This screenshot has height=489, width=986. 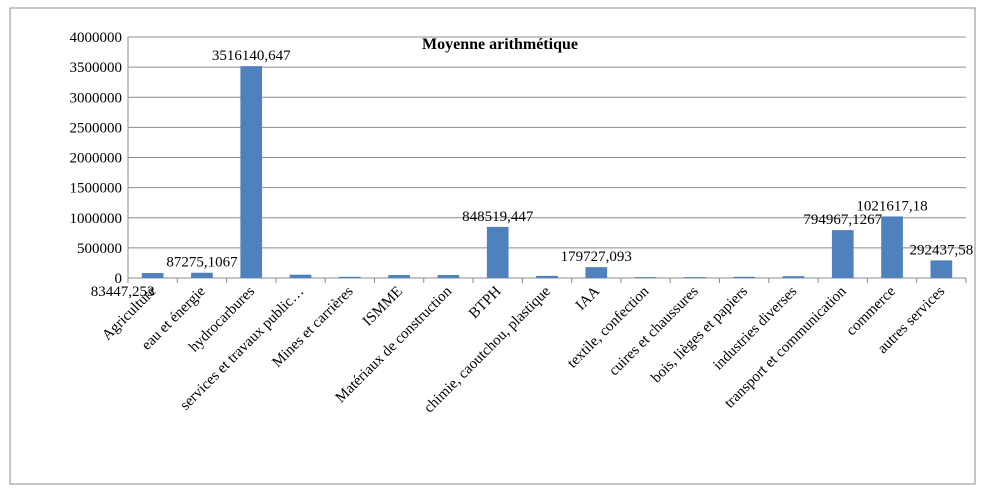 What do you see at coordinates (119, 279) in the screenshot?
I see `y-tick-label: 0` at bounding box center [119, 279].